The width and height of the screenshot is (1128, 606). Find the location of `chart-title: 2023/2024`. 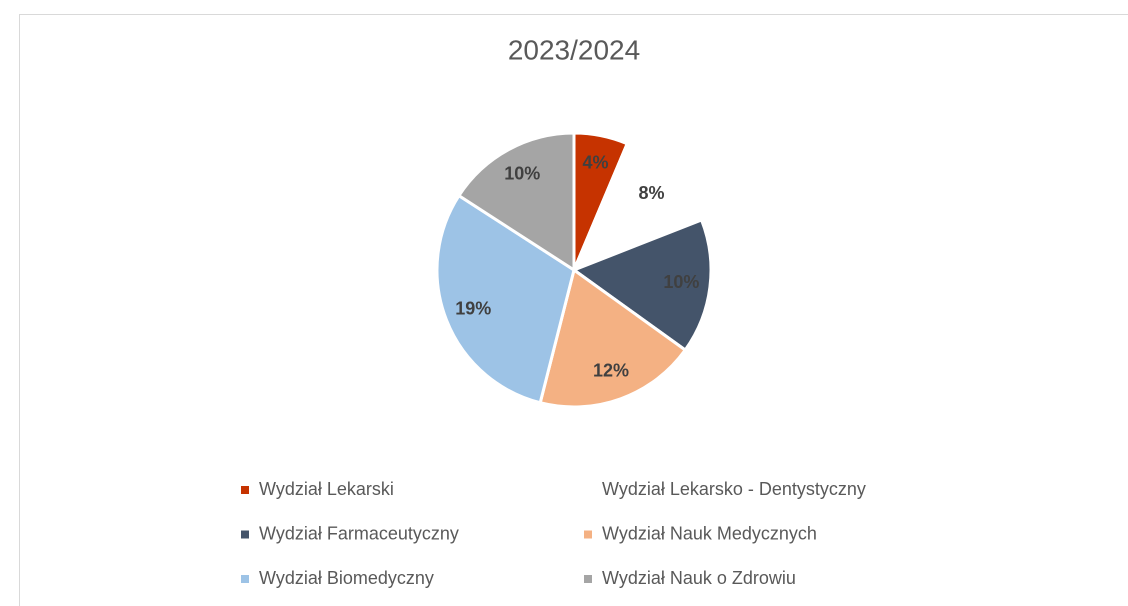

chart-title: 2023/2024 is located at coordinates (574, 49).